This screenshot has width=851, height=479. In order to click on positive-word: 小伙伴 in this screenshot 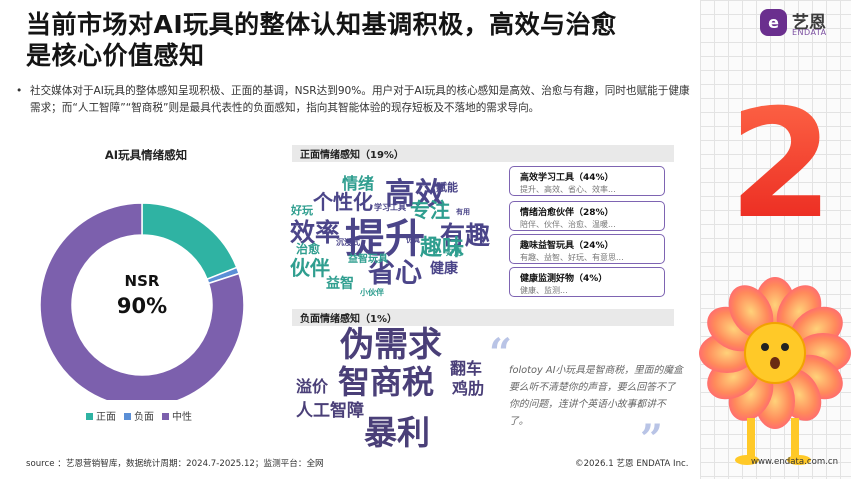, I will do `click(372, 292)`.